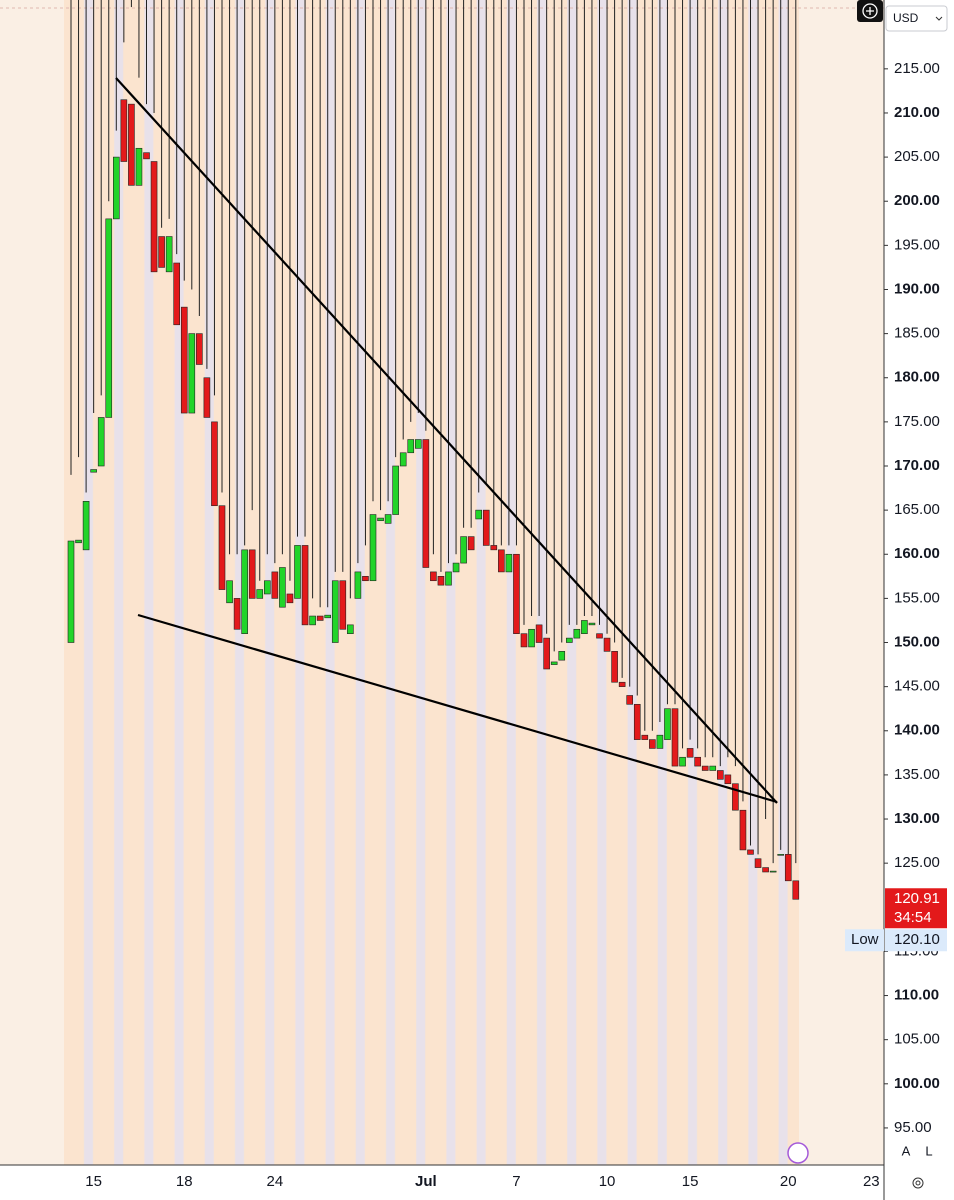  I want to click on last-price-label: 120.91, so click(917, 898).